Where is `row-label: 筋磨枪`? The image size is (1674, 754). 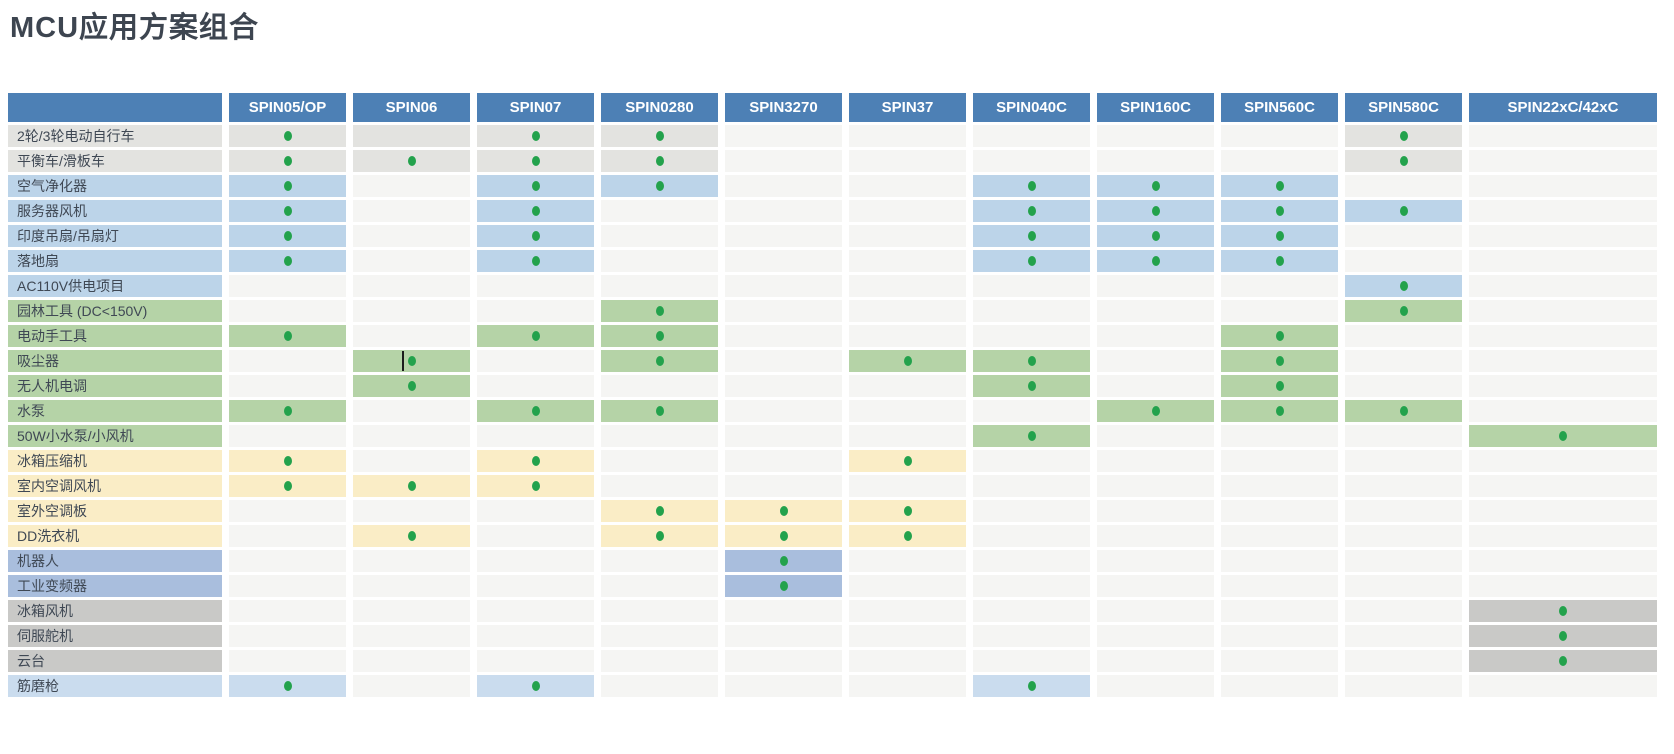 row-label: 筋磨枪 is located at coordinates (115, 686).